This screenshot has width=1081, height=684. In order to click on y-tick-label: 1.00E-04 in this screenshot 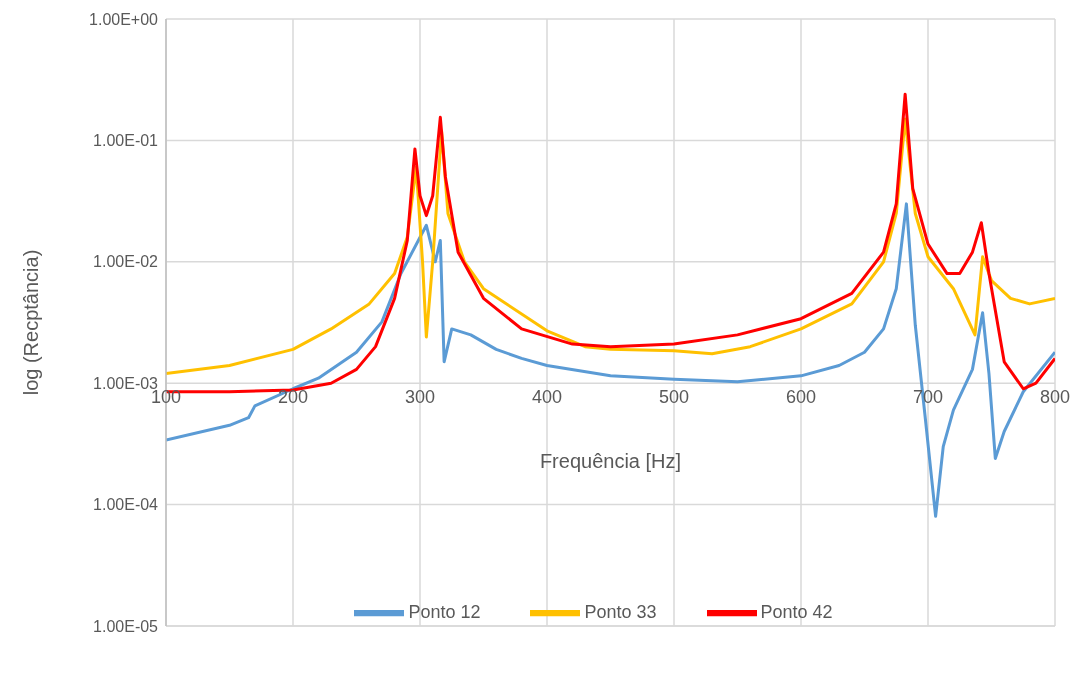, I will do `click(126, 505)`.